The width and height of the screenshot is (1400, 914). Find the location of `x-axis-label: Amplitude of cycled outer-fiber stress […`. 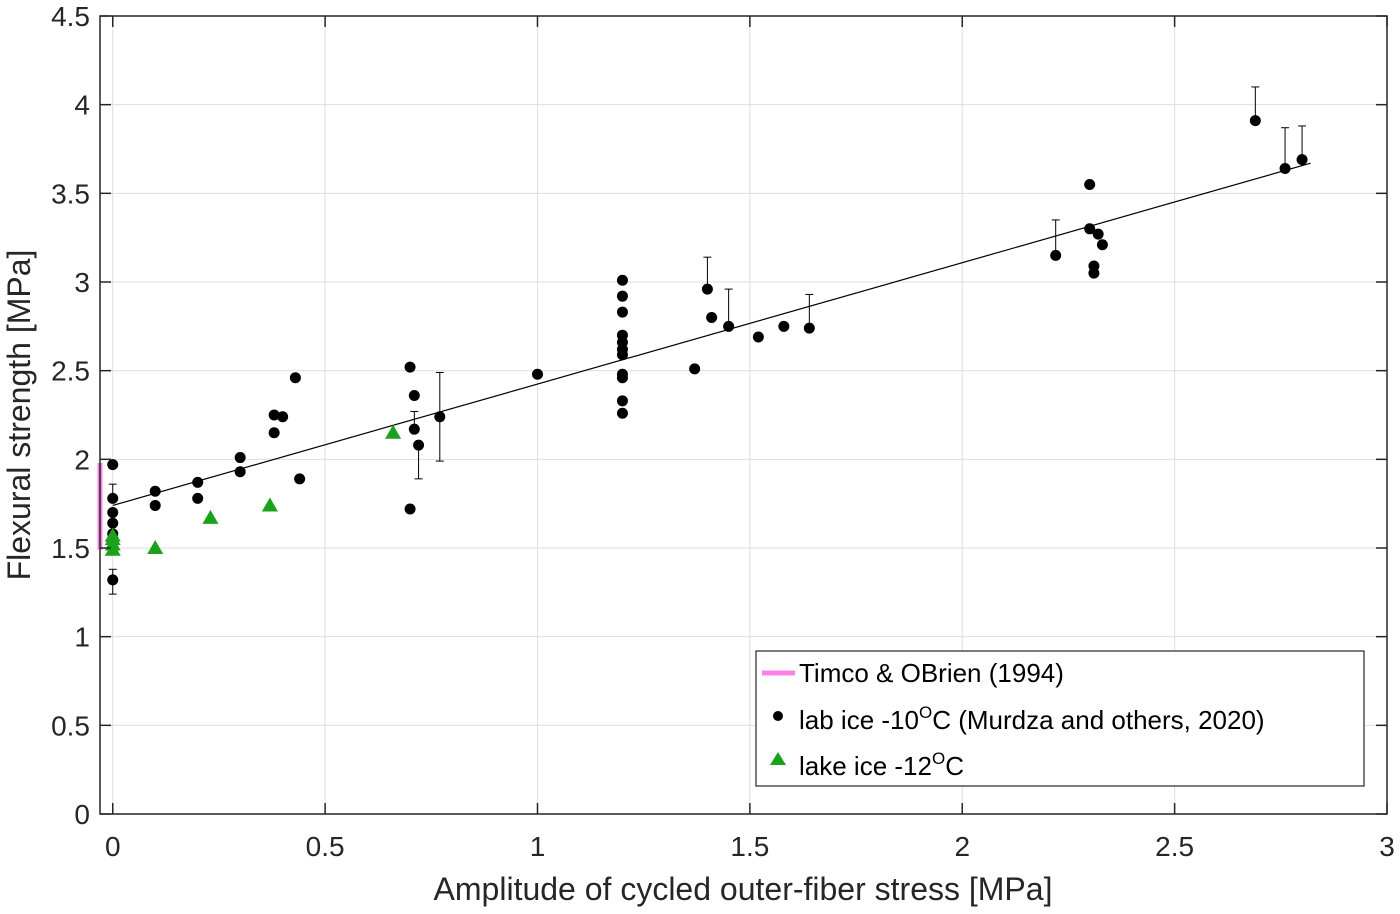

x-axis-label: Amplitude of cycled outer-fiber stress [… is located at coordinates (743, 889).